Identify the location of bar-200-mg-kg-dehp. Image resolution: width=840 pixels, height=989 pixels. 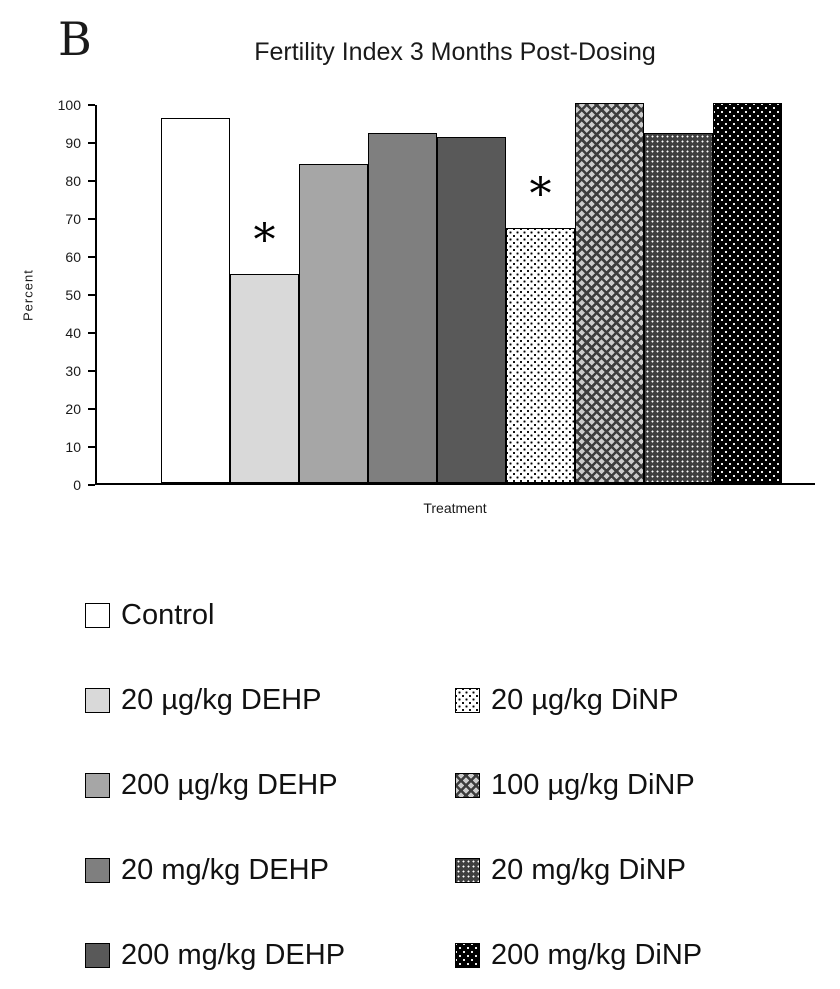
(471, 310).